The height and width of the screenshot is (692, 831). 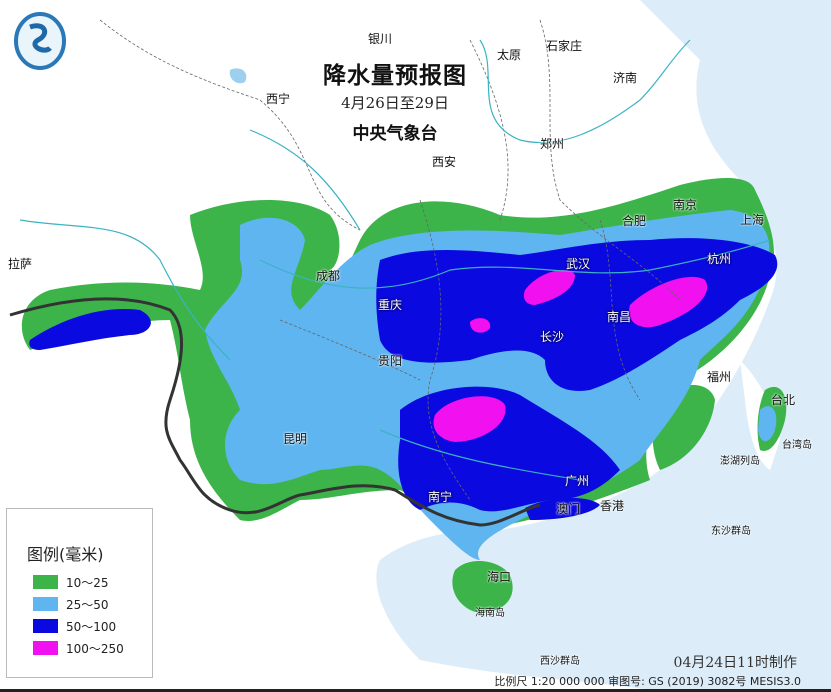 I want to click on map-title-block: 降水量预报图 4月26日至29日 中央气象台, so click(x=395, y=100).